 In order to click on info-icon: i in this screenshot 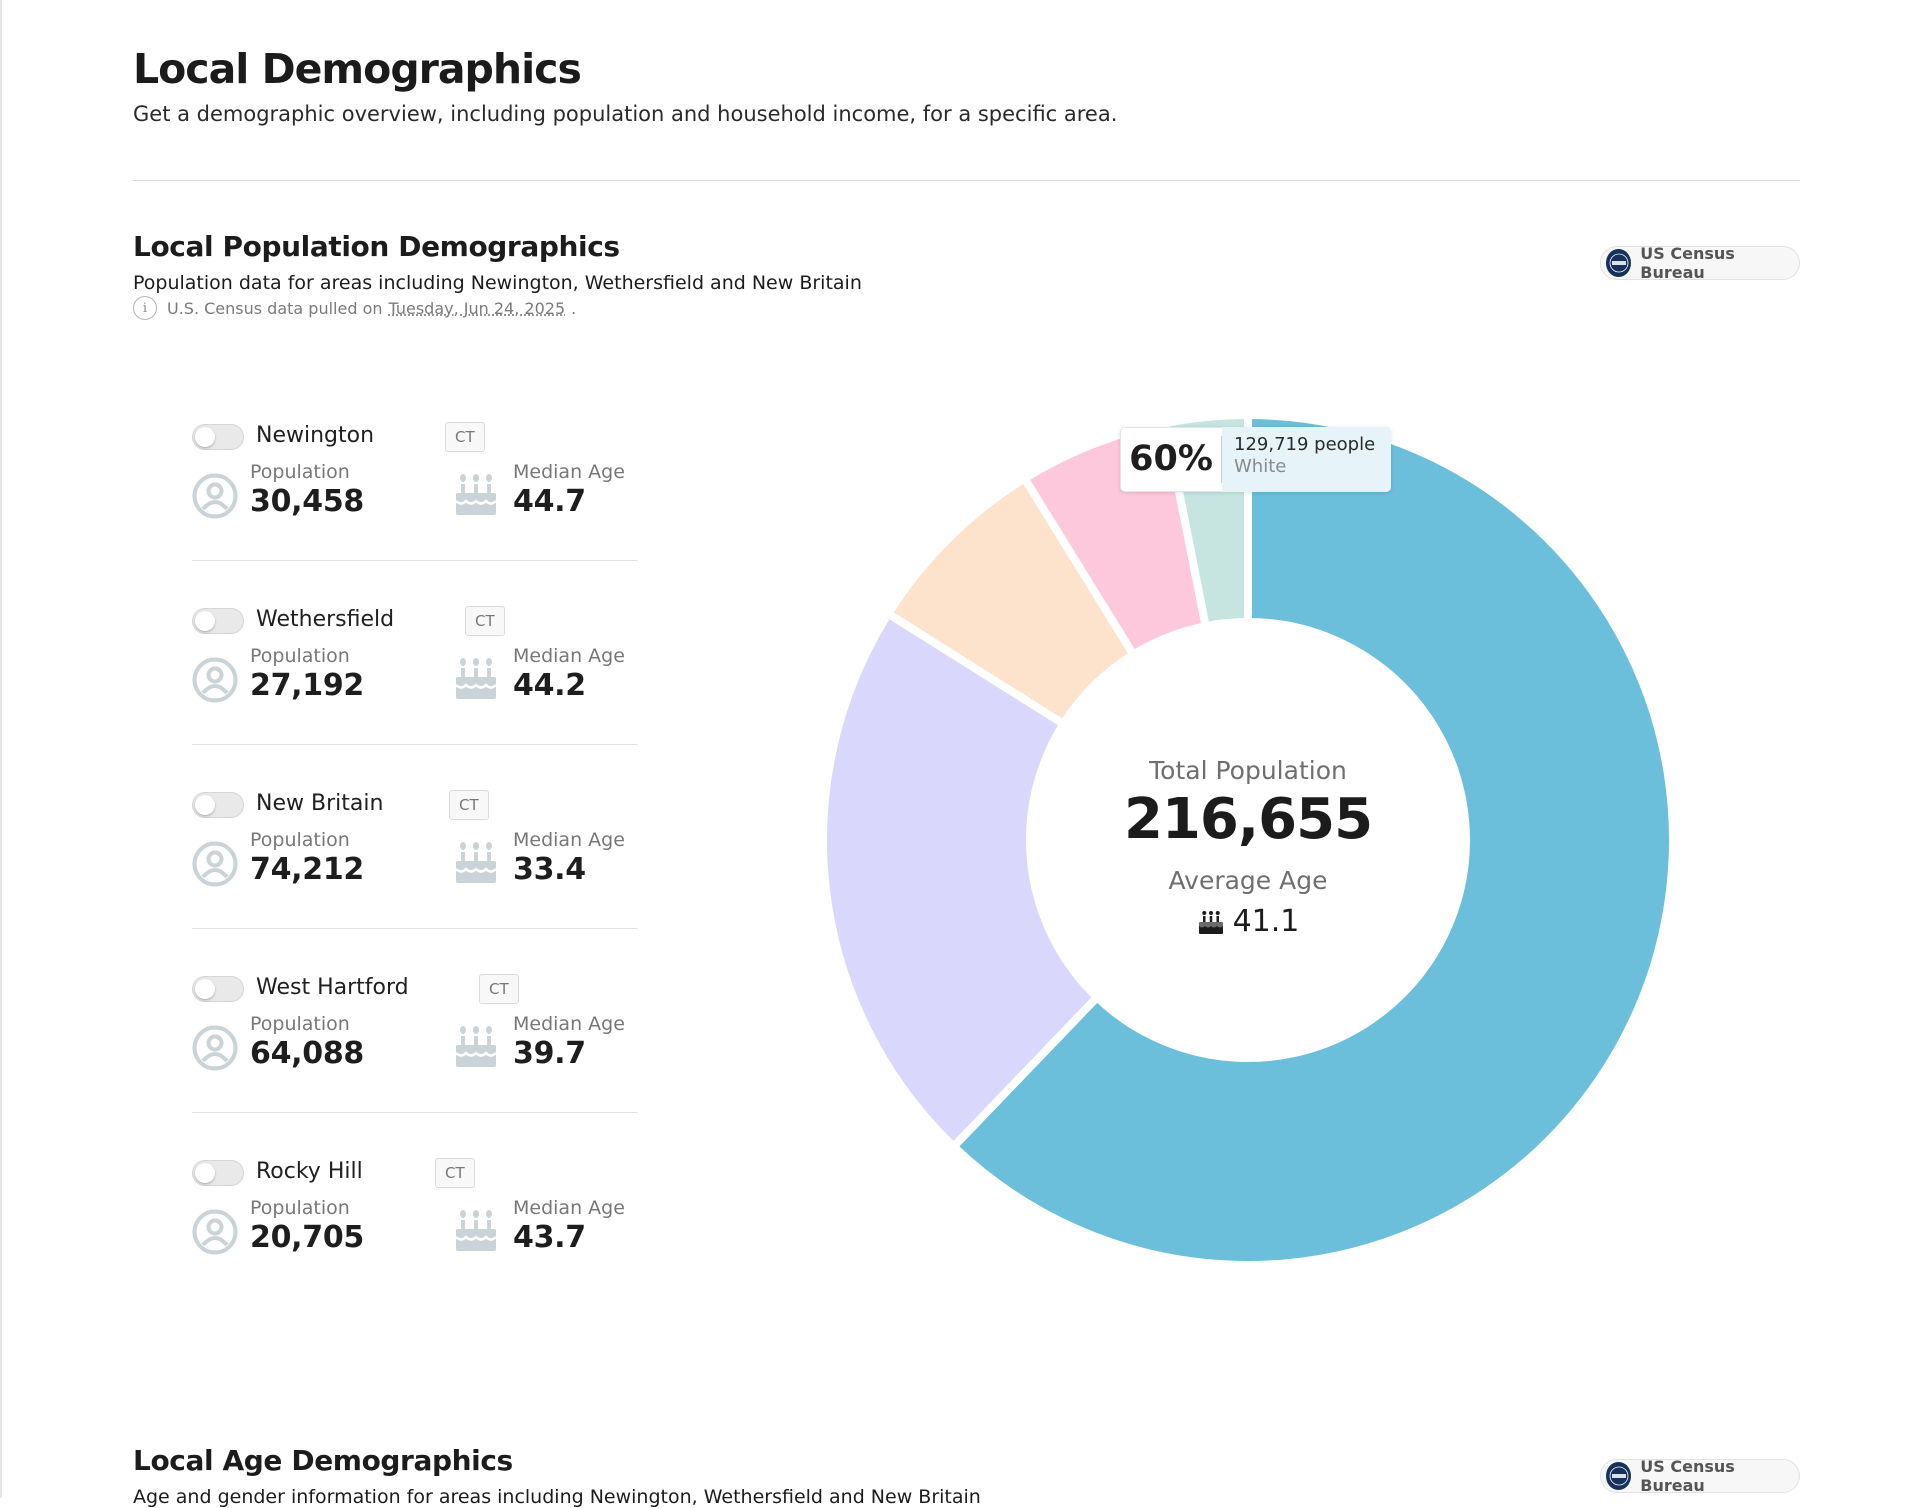, I will do `click(145, 308)`.